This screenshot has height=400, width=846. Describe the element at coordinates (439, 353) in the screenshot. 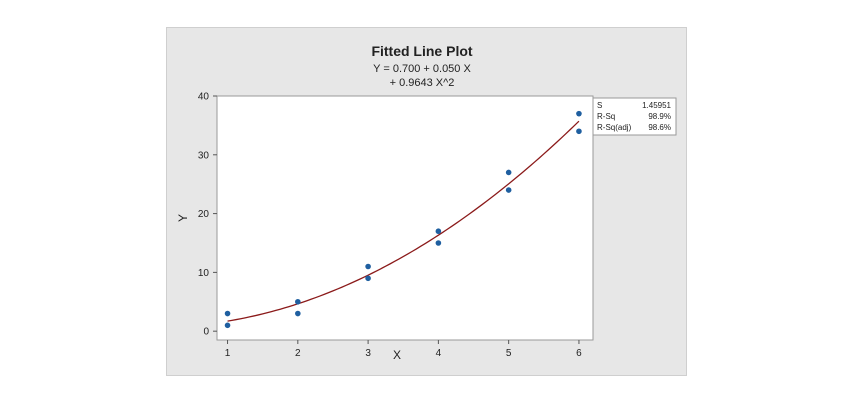

I see `x-tick-label: 4` at that location.